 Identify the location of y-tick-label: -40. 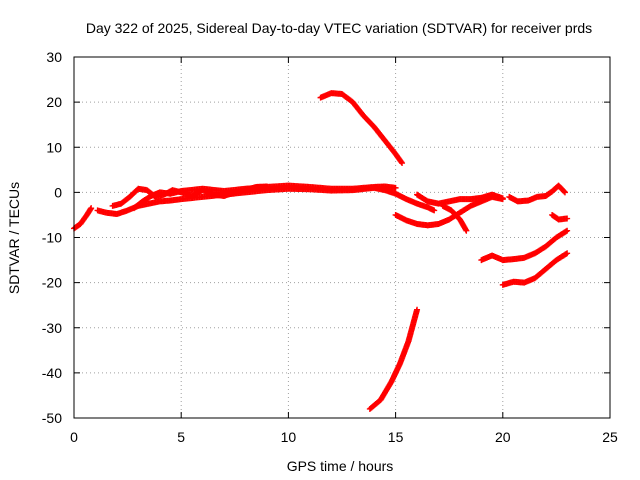
(52, 373).